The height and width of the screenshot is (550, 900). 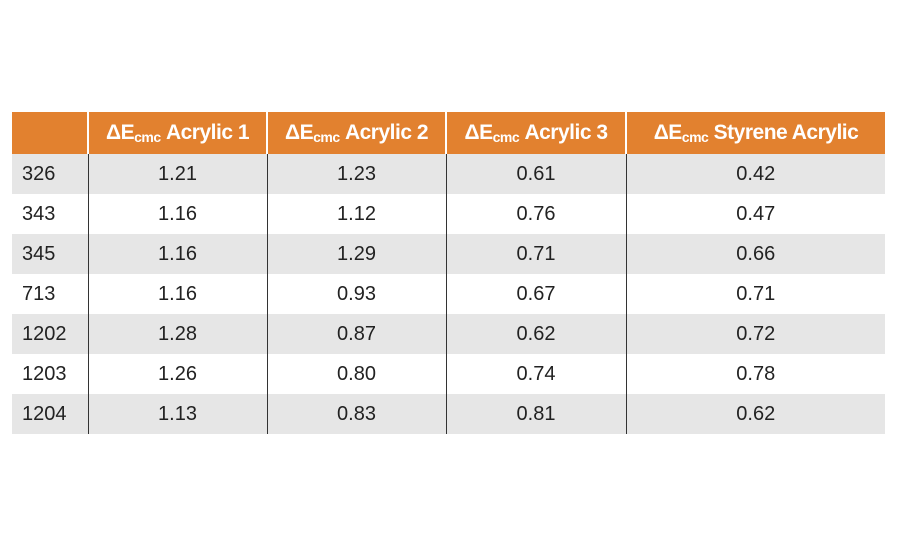 I want to click on header-label: Acrylic 2, so click(x=386, y=132).